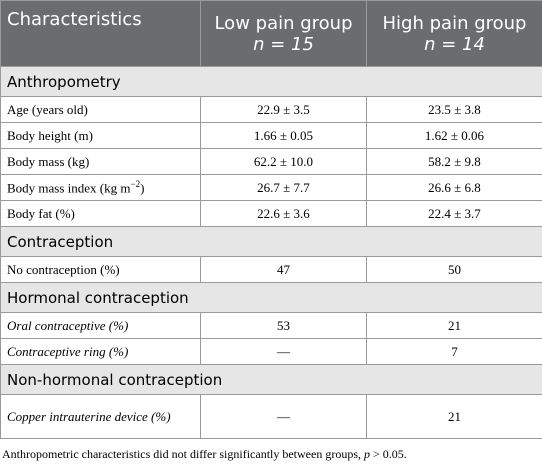 Image resolution: width=542 pixels, height=470 pixels. I want to click on section-title: Anthropometry, so click(271, 82).